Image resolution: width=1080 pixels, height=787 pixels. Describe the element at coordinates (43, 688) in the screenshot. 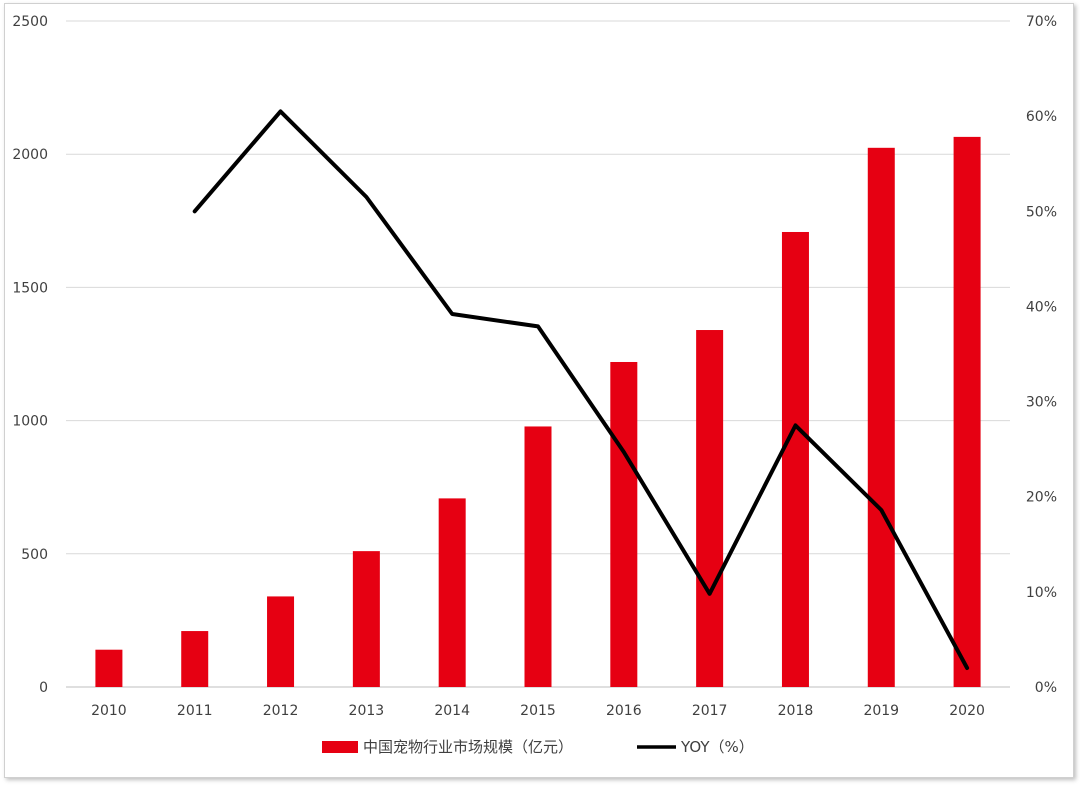

I see `y-left-tick-label: 0` at that location.